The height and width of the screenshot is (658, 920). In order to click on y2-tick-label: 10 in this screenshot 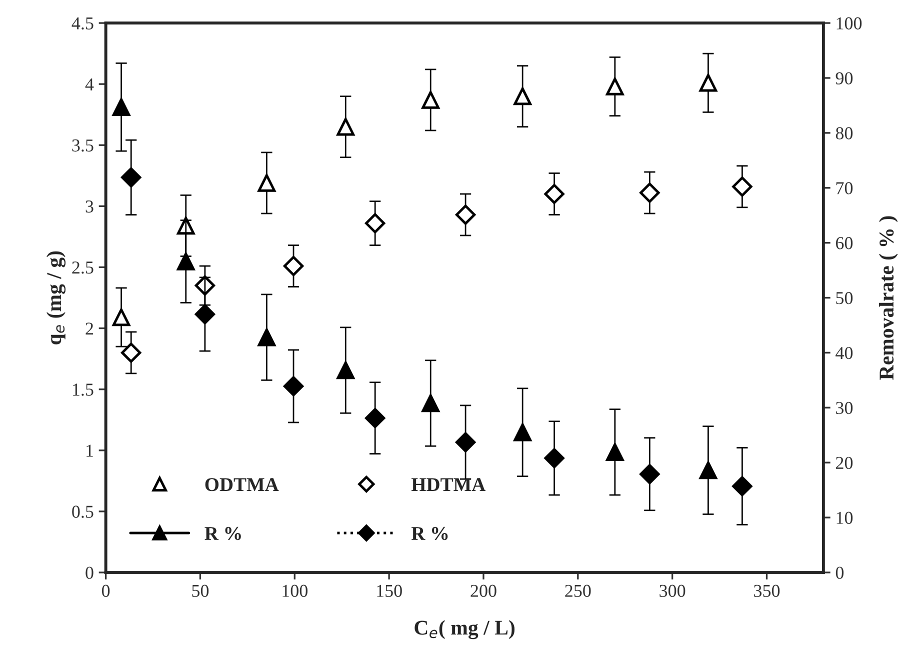, I will do `click(844, 518)`.